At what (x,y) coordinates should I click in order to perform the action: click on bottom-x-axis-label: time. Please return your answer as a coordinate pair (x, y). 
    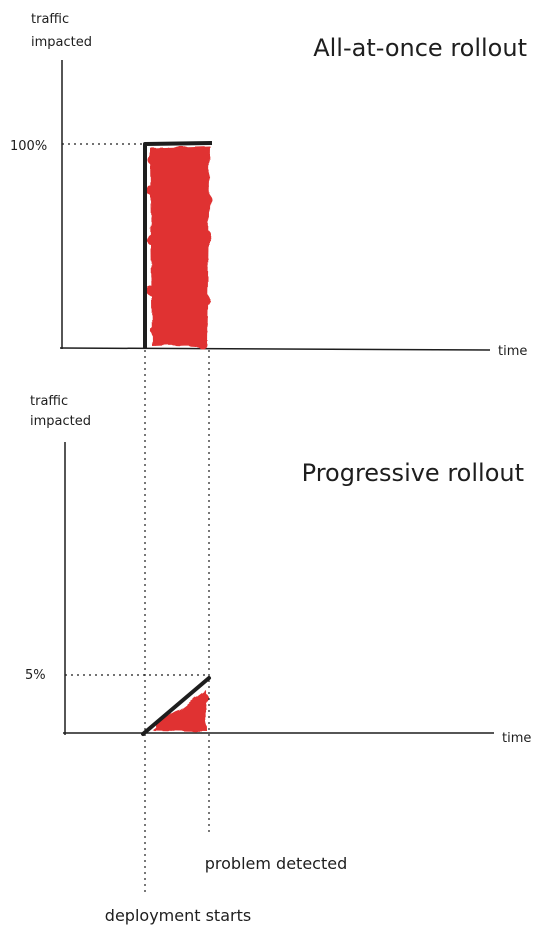
    Looking at the image, I should click on (516, 738).